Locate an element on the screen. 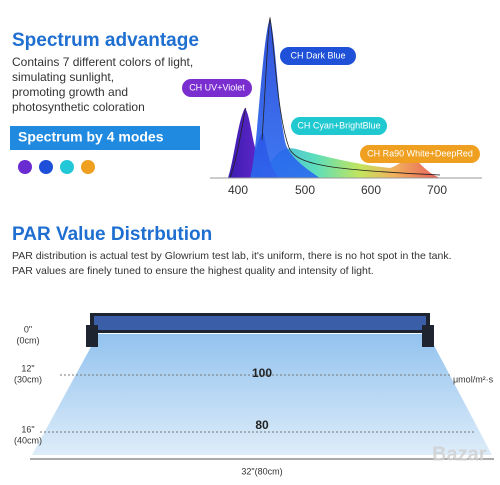  channel-label: CH Cyan+BrightBlue is located at coordinates (338, 125).